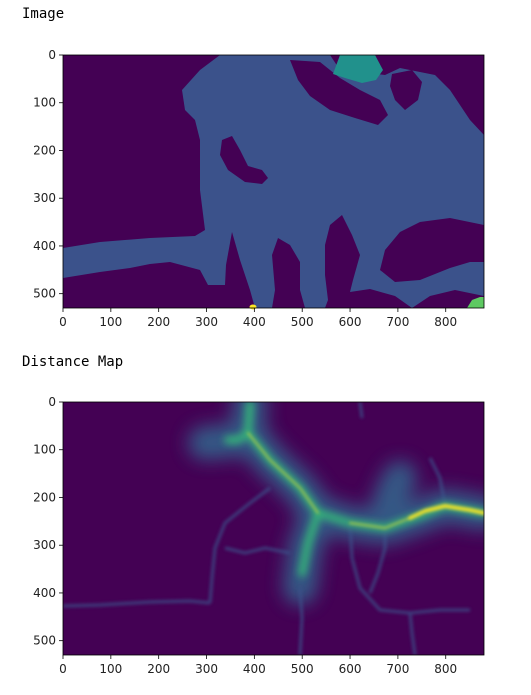 Image resolution: width=531 pixels, height=695 pixels. Describe the element at coordinates (406, 90) in the screenshot. I see `image-hole-topright` at that location.